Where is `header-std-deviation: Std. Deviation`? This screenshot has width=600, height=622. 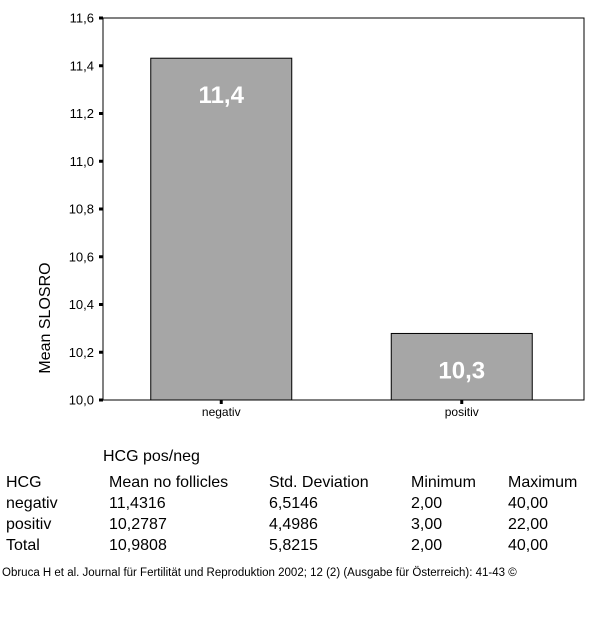
header-std-deviation: Std. Deviation is located at coordinates (319, 482).